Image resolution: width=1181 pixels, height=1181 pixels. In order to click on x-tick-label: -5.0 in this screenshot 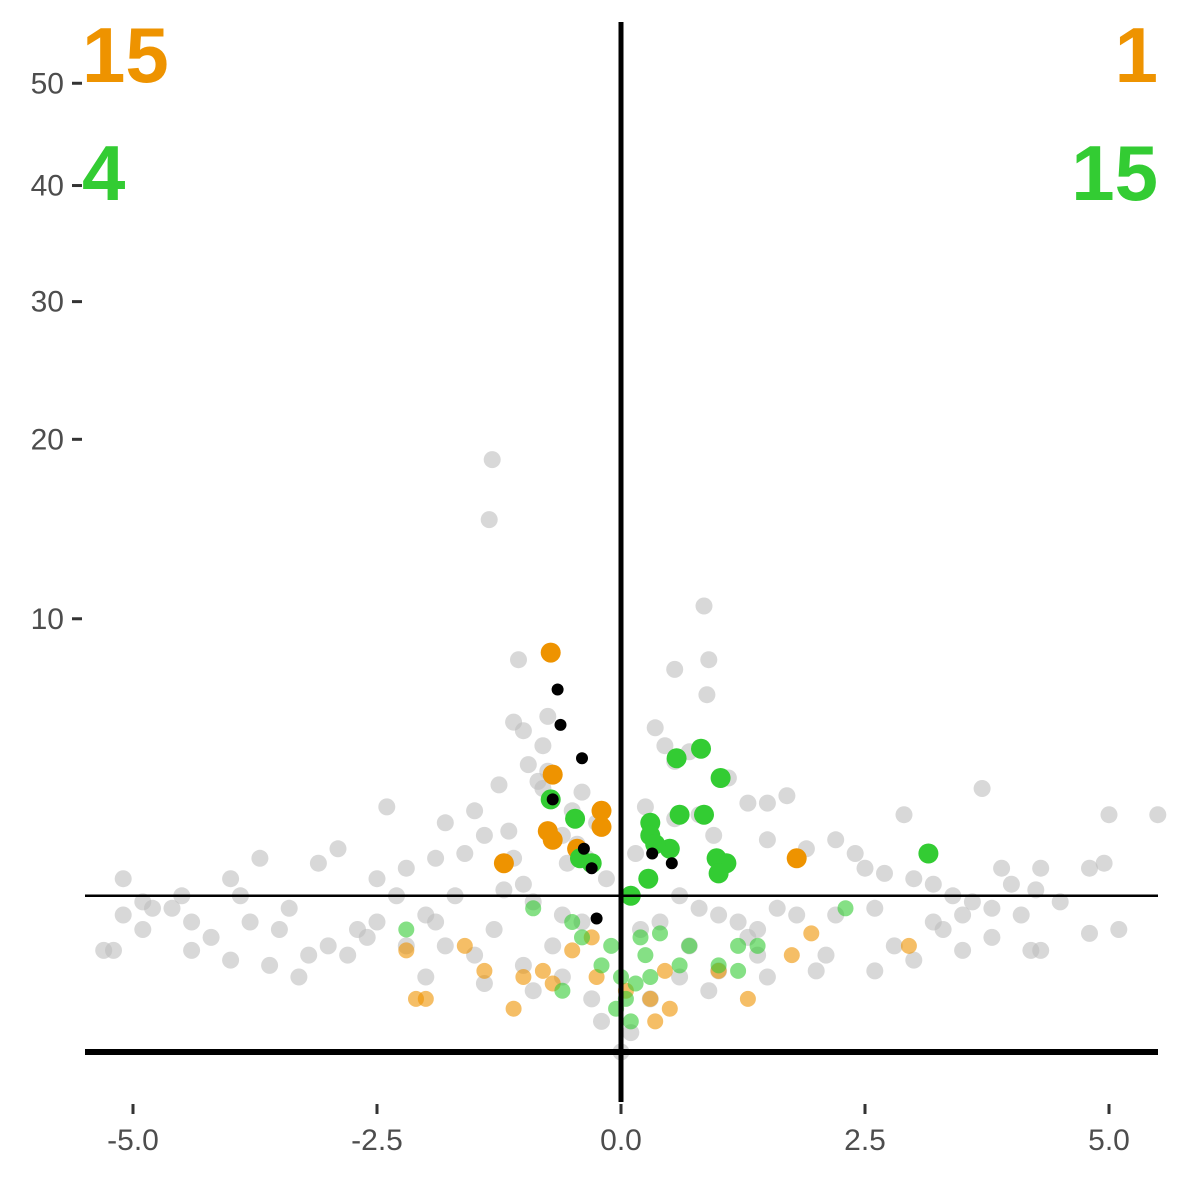, I will do `click(133, 1140)`.